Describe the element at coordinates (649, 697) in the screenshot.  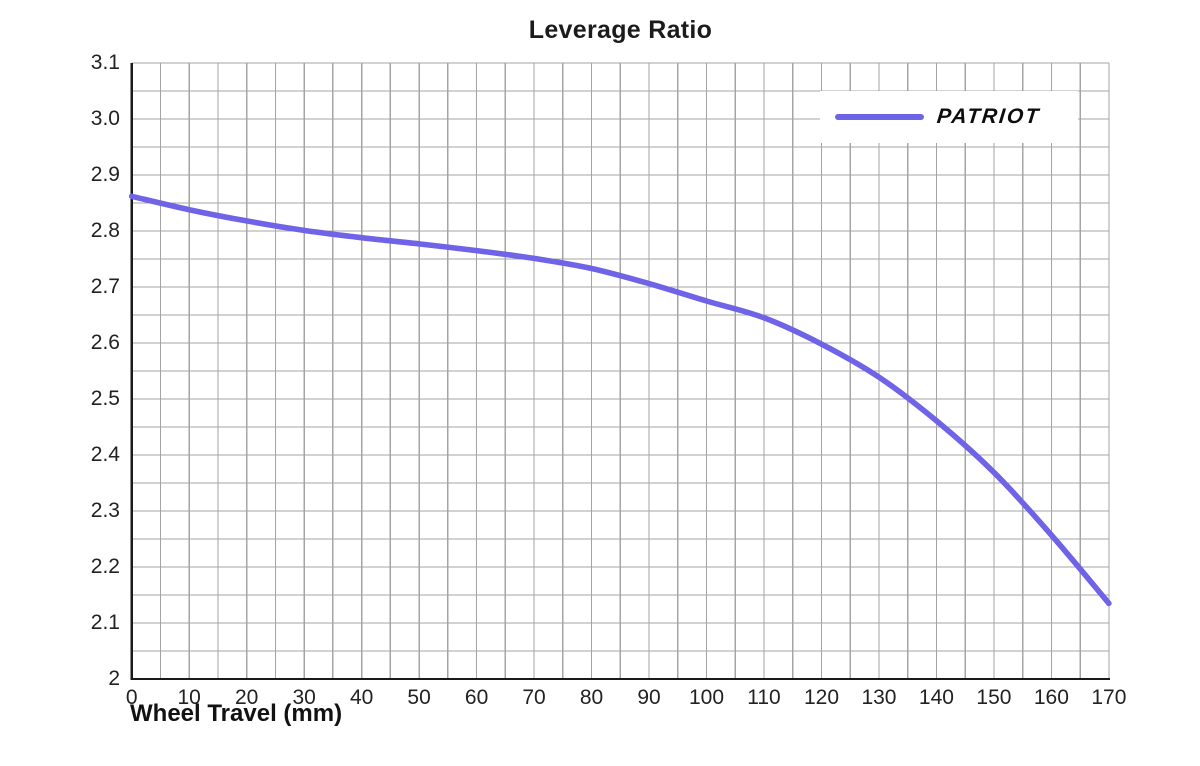
I see `x-tick-label: 90` at that location.